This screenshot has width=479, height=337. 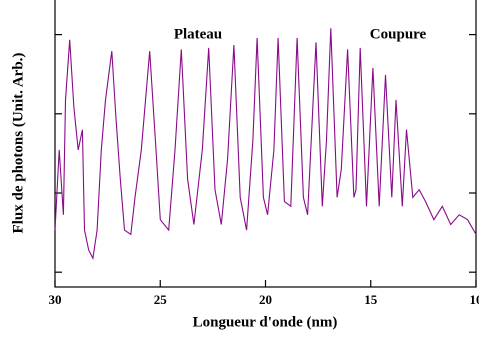 I want to click on annotation: Plateau, so click(x=198, y=34).